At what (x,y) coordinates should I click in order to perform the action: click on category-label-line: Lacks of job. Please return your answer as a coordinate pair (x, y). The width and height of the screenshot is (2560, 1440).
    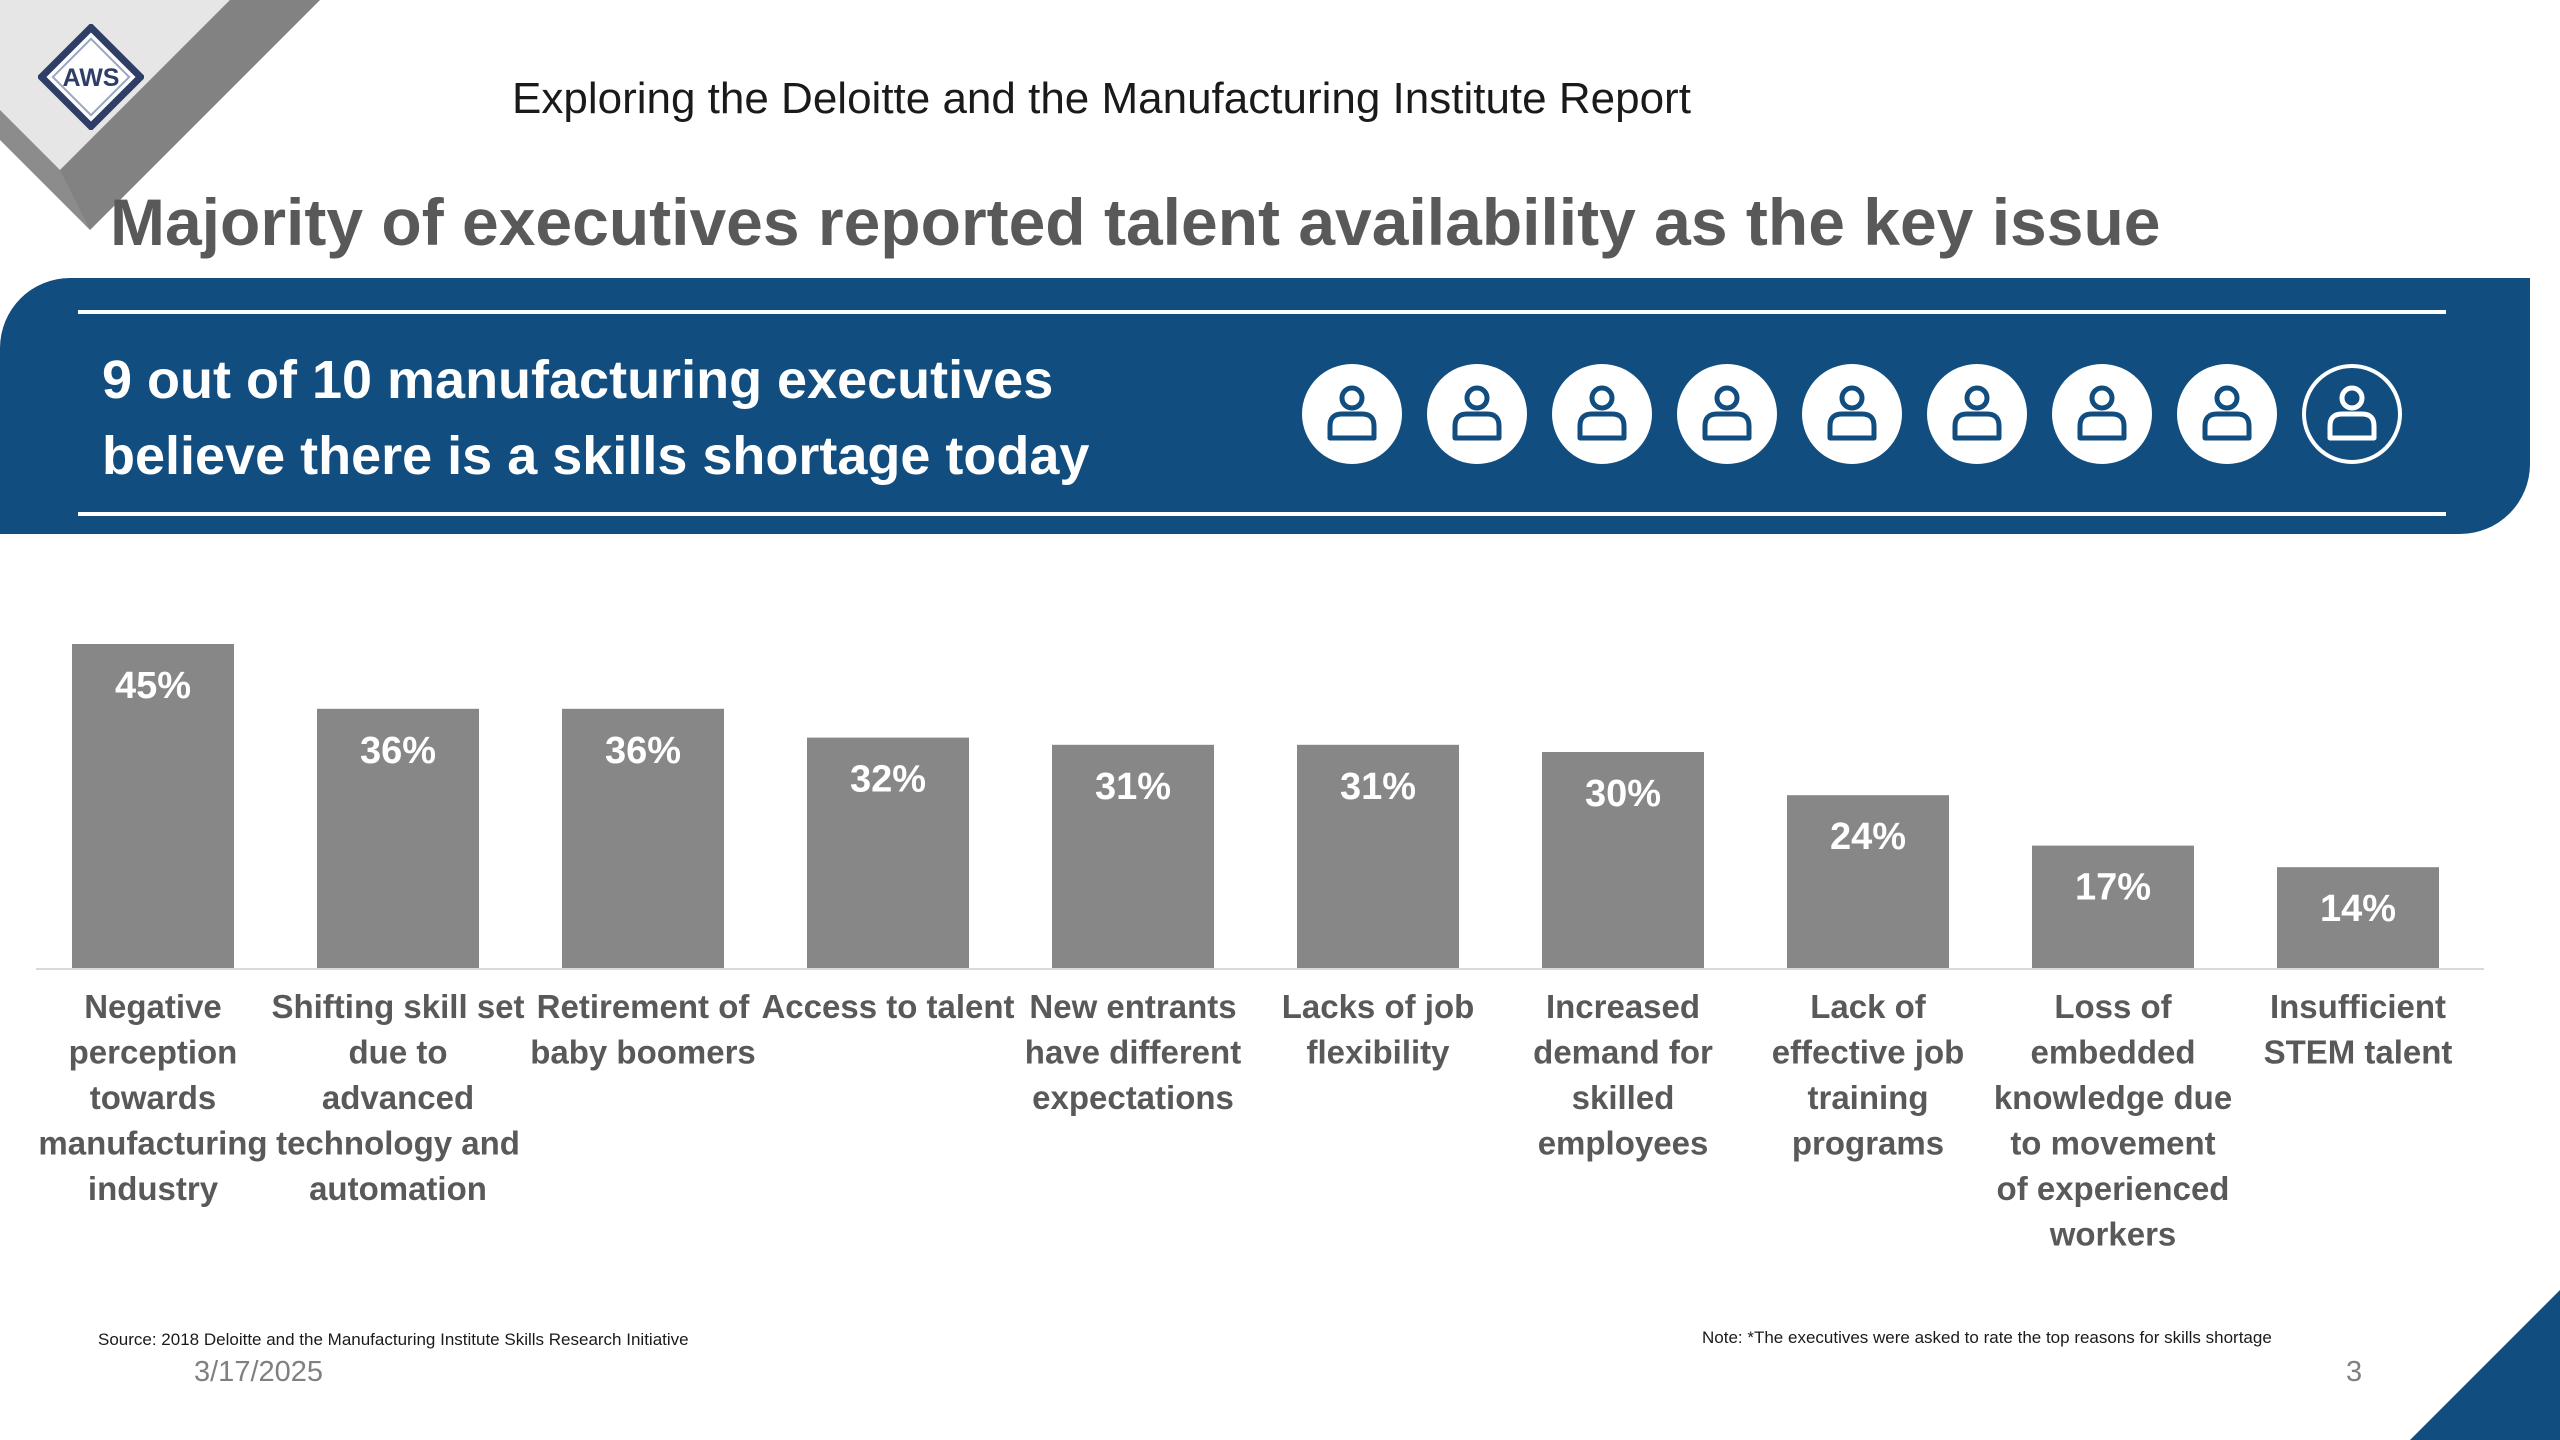
    Looking at the image, I should click on (1378, 1006).